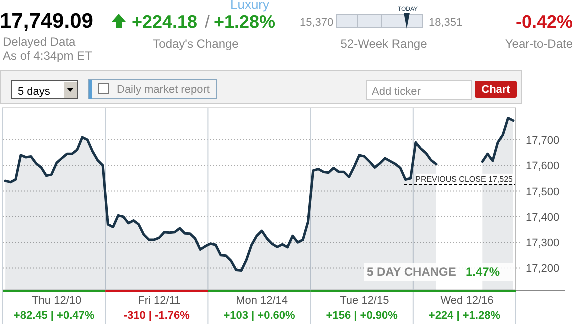  What do you see at coordinates (543, 218) in the screenshot?
I see `y-tick-label: 17,400` at bounding box center [543, 218].